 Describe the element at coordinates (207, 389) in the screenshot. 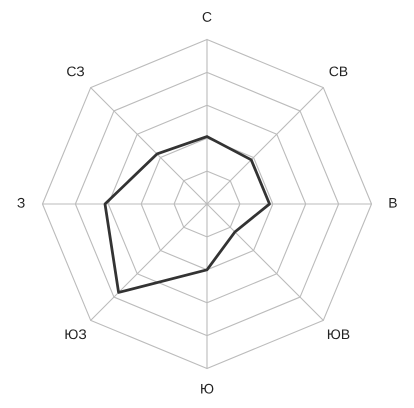

I see `spoke-label: Ю` at that location.